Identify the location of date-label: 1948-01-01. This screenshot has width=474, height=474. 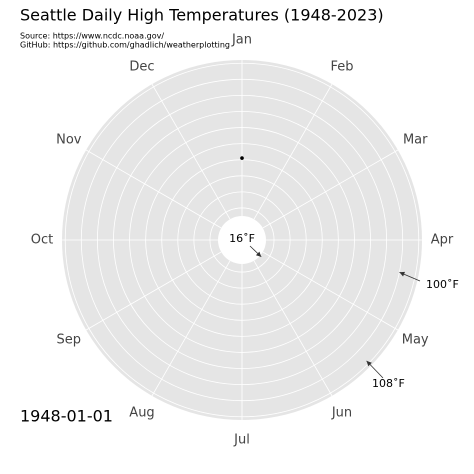
(66, 416).